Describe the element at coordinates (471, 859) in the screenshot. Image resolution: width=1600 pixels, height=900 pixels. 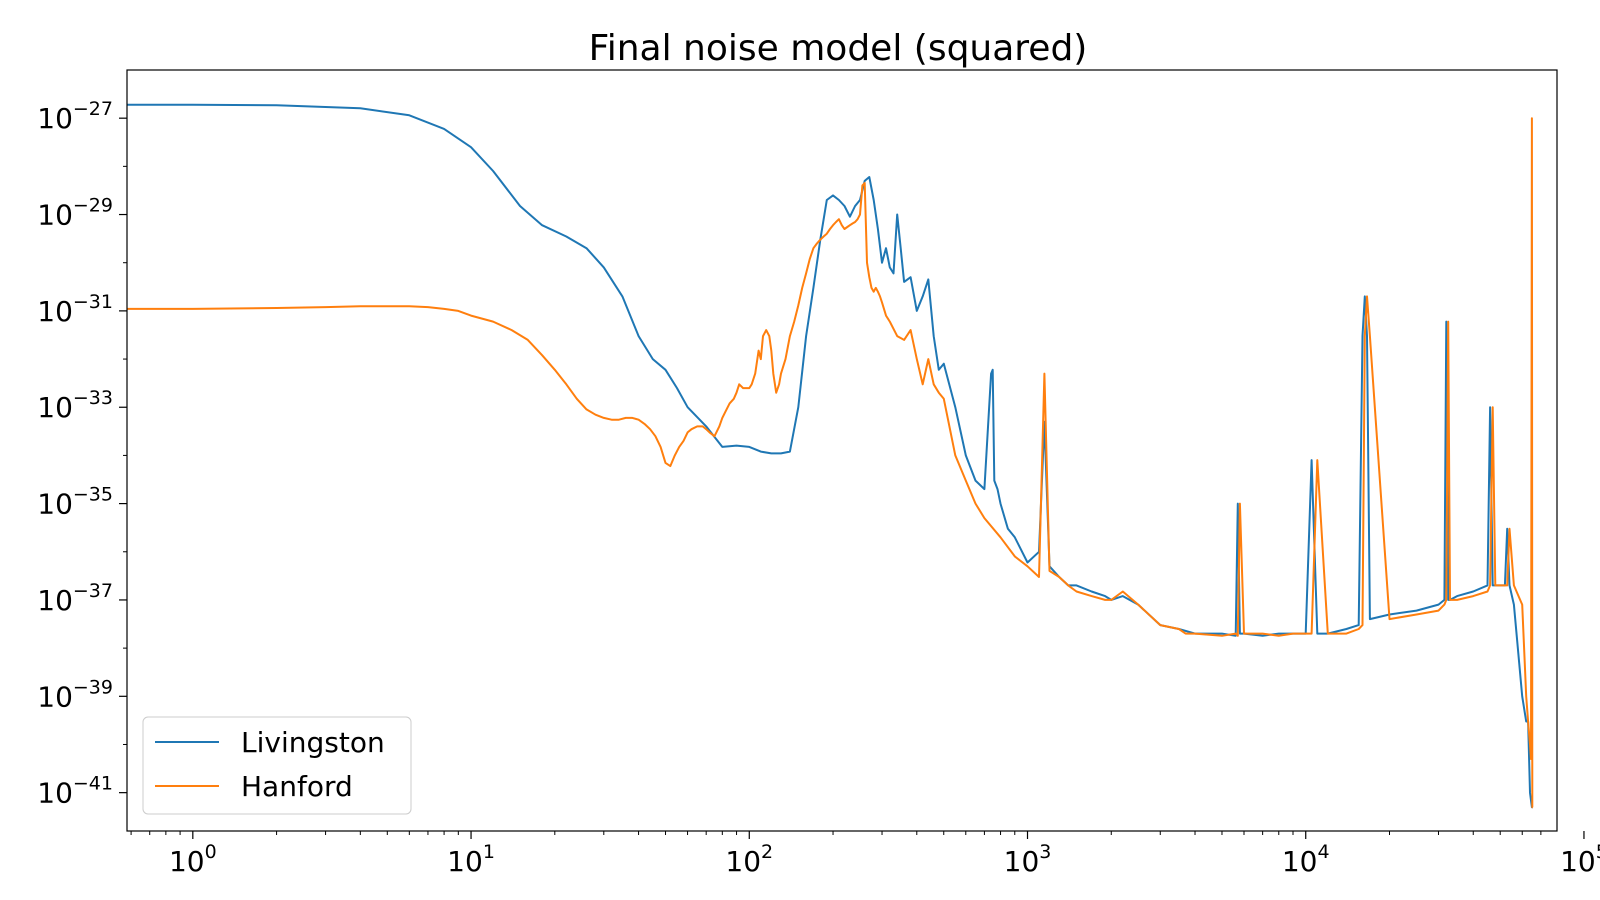
I see `x-tick-label: 10¹` at that location.